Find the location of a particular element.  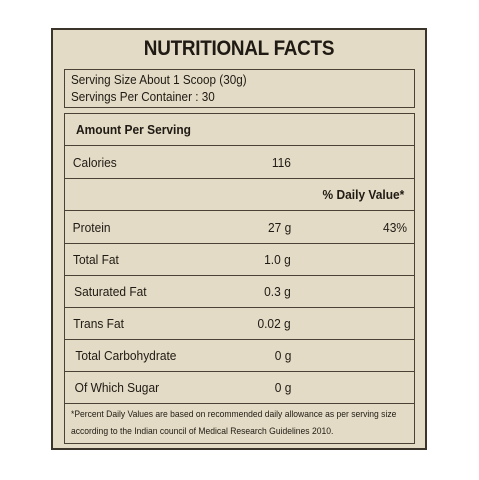

nutrient-amount: 1.0 g is located at coordinates (277, 259).